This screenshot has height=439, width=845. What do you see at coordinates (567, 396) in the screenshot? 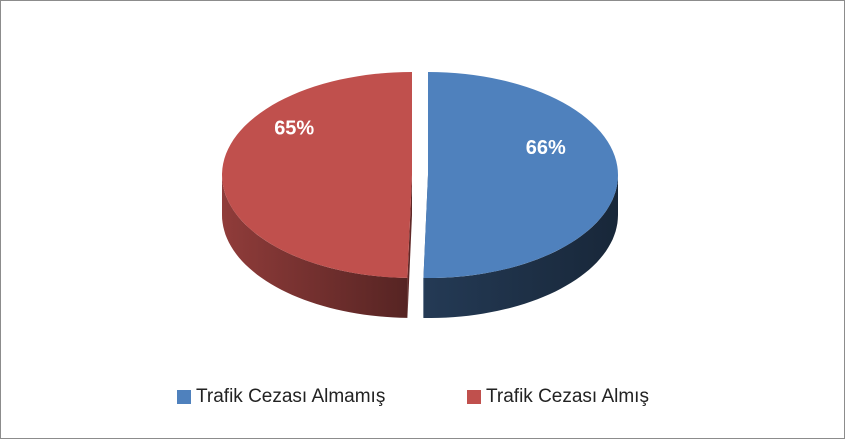
I see `legend-label: Trafik Cezası Almış` at bounding box center [567, 396].